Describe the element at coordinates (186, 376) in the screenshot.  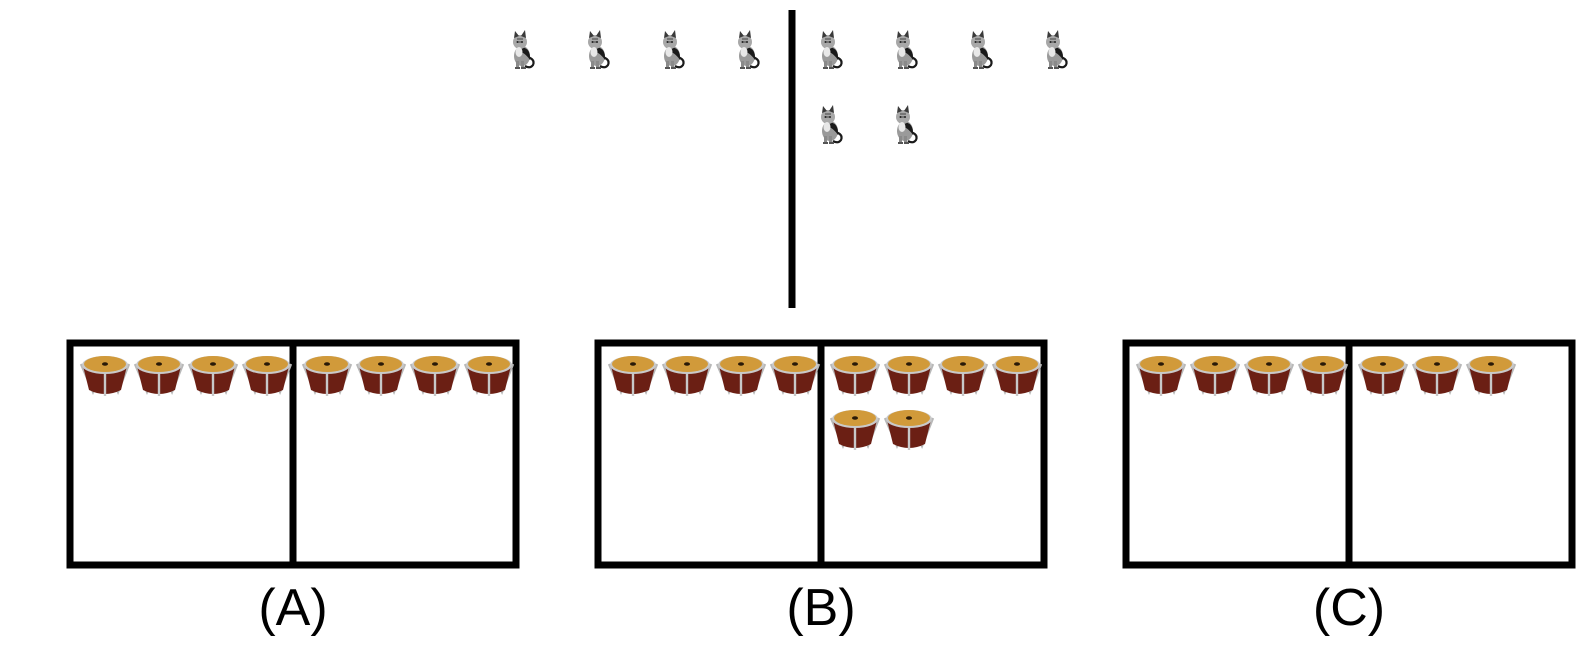
I see `option-a-left-group` at that location.